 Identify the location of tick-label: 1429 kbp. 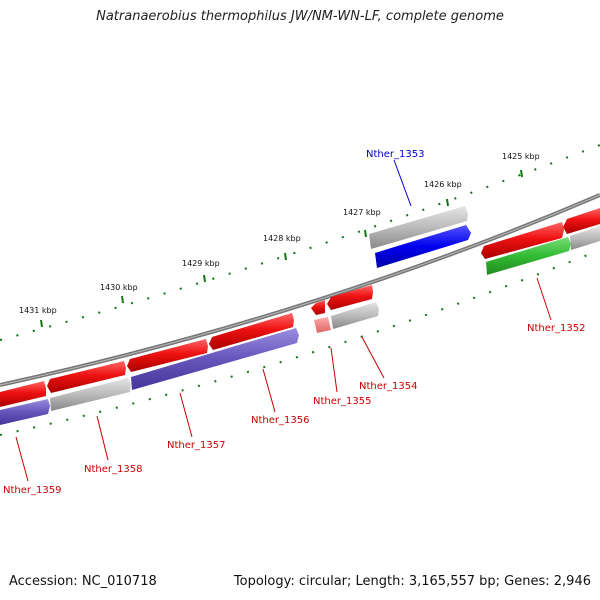
(201, 263).